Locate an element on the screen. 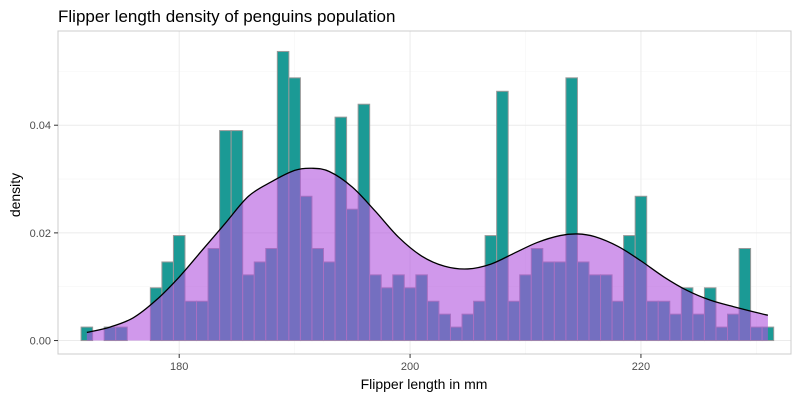  y-tick-label: 0.00 is located at coordinates (40, 342).